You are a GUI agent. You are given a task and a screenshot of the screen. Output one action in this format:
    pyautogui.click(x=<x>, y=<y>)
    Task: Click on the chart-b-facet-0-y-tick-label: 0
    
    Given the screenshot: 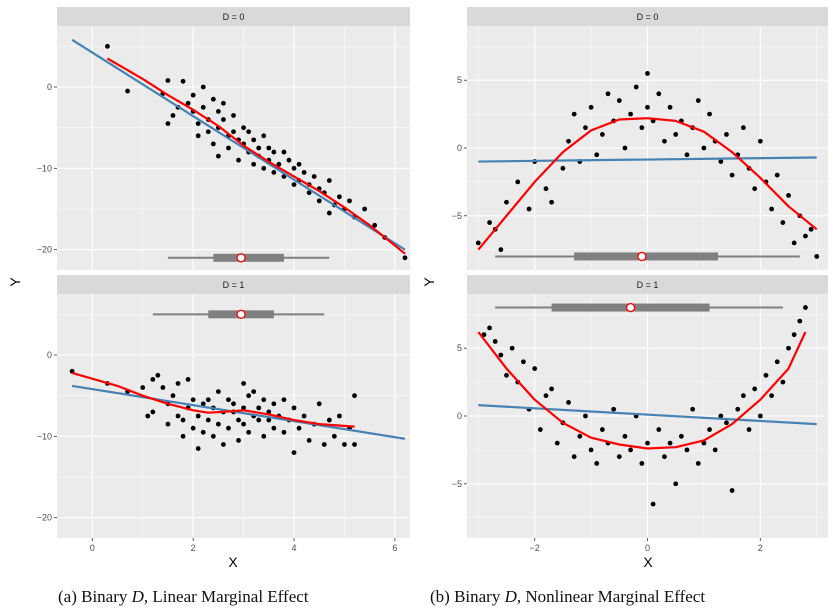 What is the action you would take?
    pyautogui.click(x=459, y=148)
    